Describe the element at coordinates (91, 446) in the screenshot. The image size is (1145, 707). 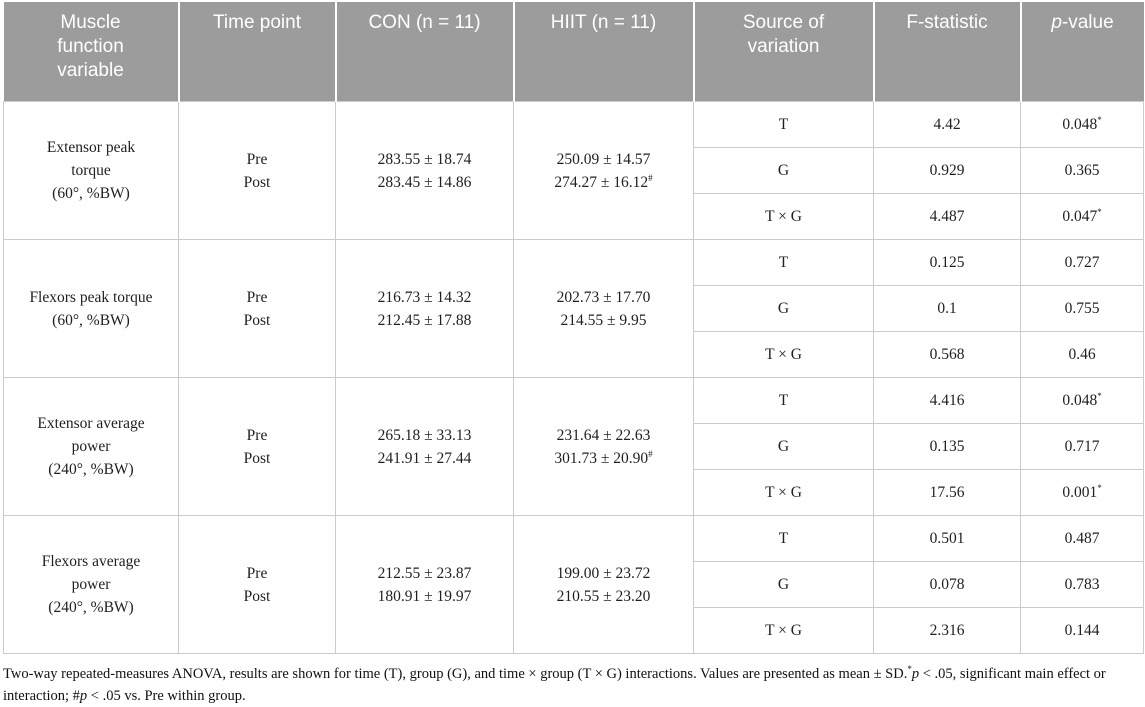
I see `variable-cell: Extensor average power (240°, %BW)` at that location.